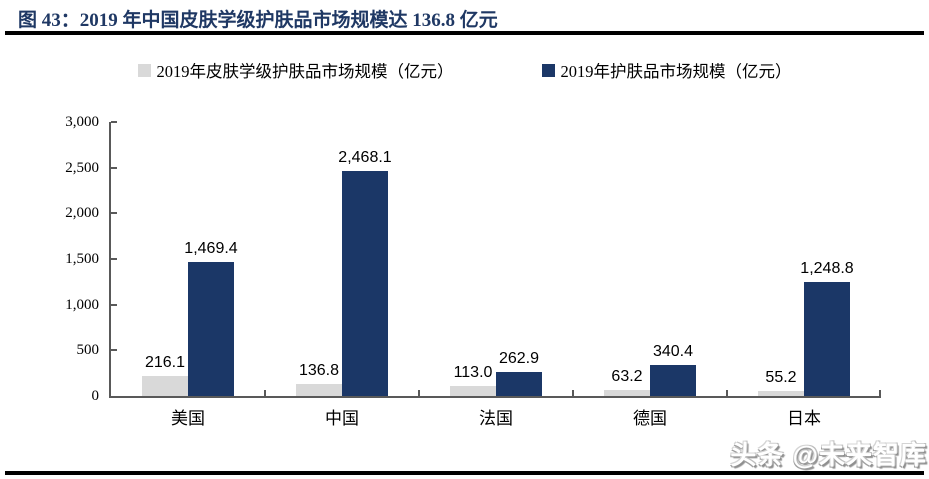 This screenshot has height=479, width=929. Describe the element at coordinates (496, 275) in the screenshot. I see `bar-group: 113.0 262.9 法国` at that location.